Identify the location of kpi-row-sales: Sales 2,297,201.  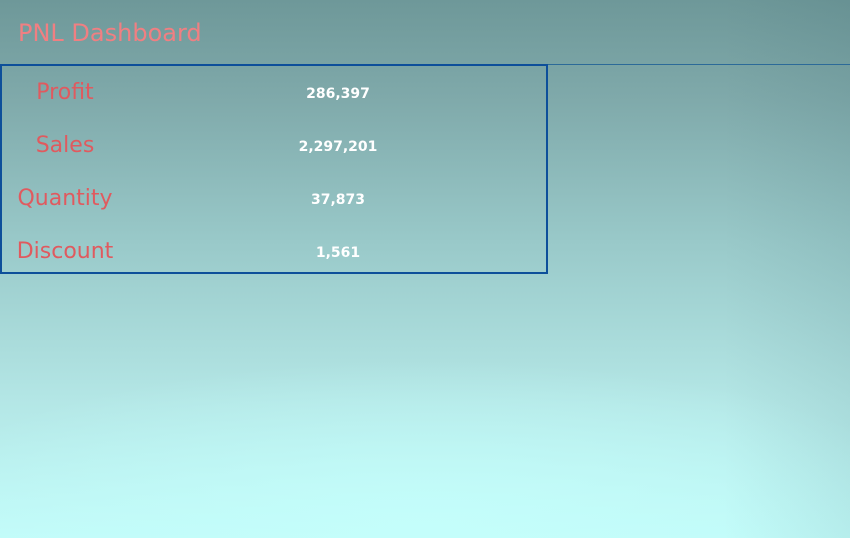
(276, 145).